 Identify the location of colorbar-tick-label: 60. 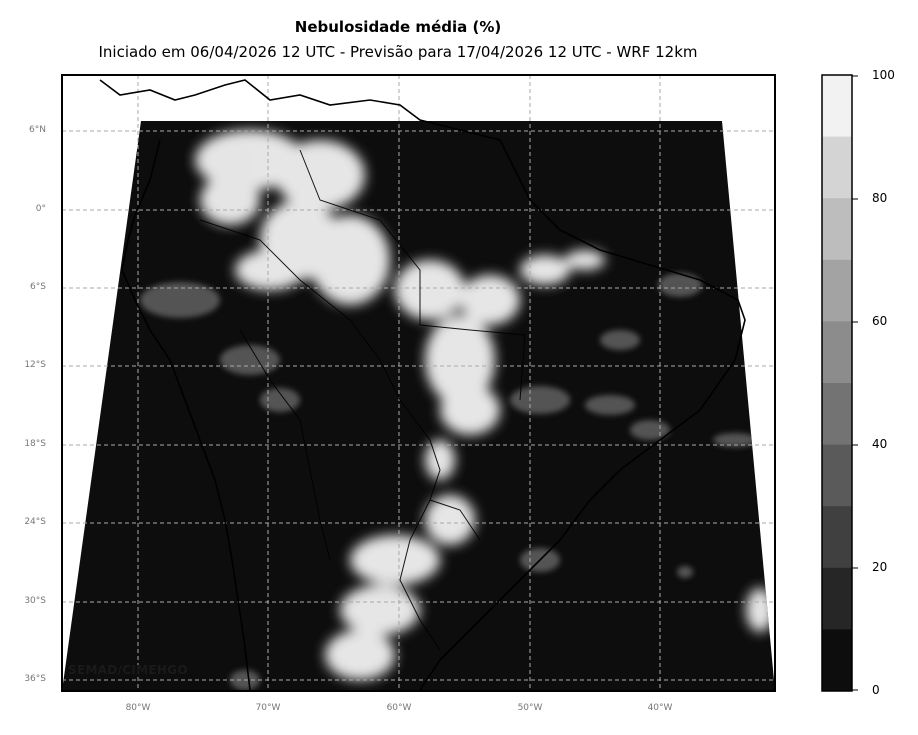
(880, 321).